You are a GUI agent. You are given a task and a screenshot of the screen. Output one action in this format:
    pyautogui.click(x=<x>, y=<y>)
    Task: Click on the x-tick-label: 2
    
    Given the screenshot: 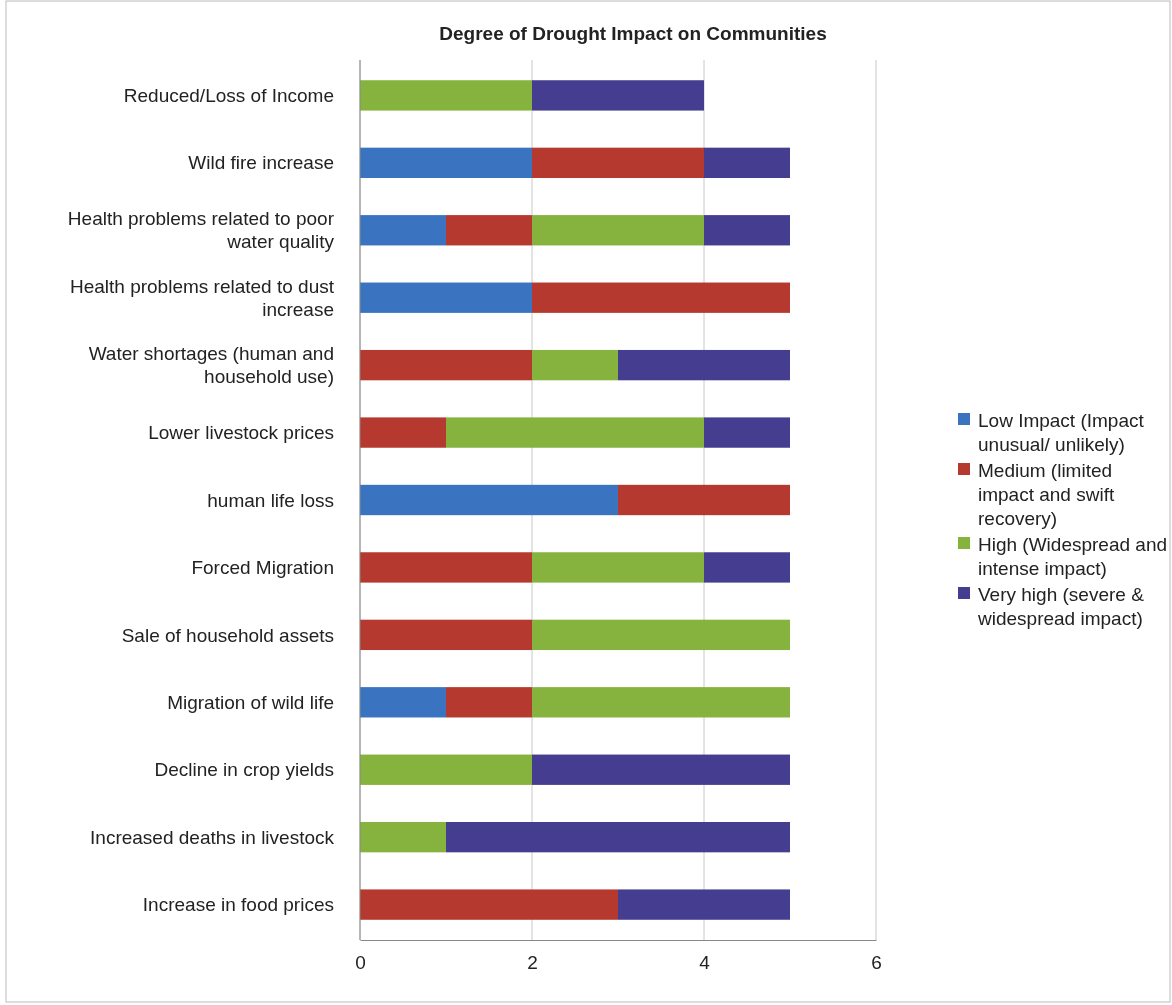 What is the action you would take?
    pyautogui.click(x=532, y=963)
    